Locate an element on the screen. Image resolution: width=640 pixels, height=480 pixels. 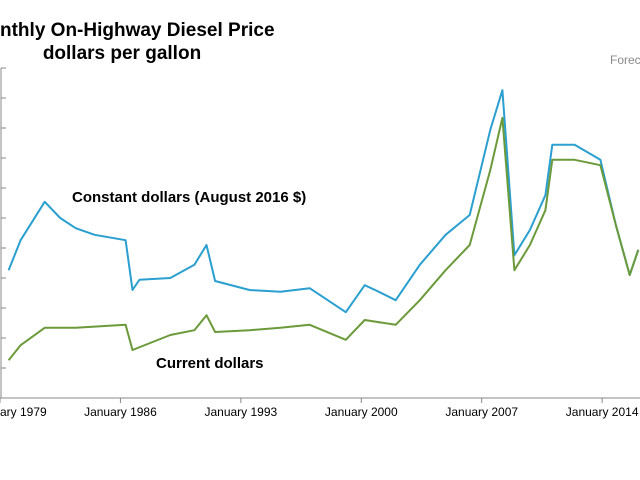
chart-title: nthly On-Highway Diesel Price is located at coordinates (137, 30).